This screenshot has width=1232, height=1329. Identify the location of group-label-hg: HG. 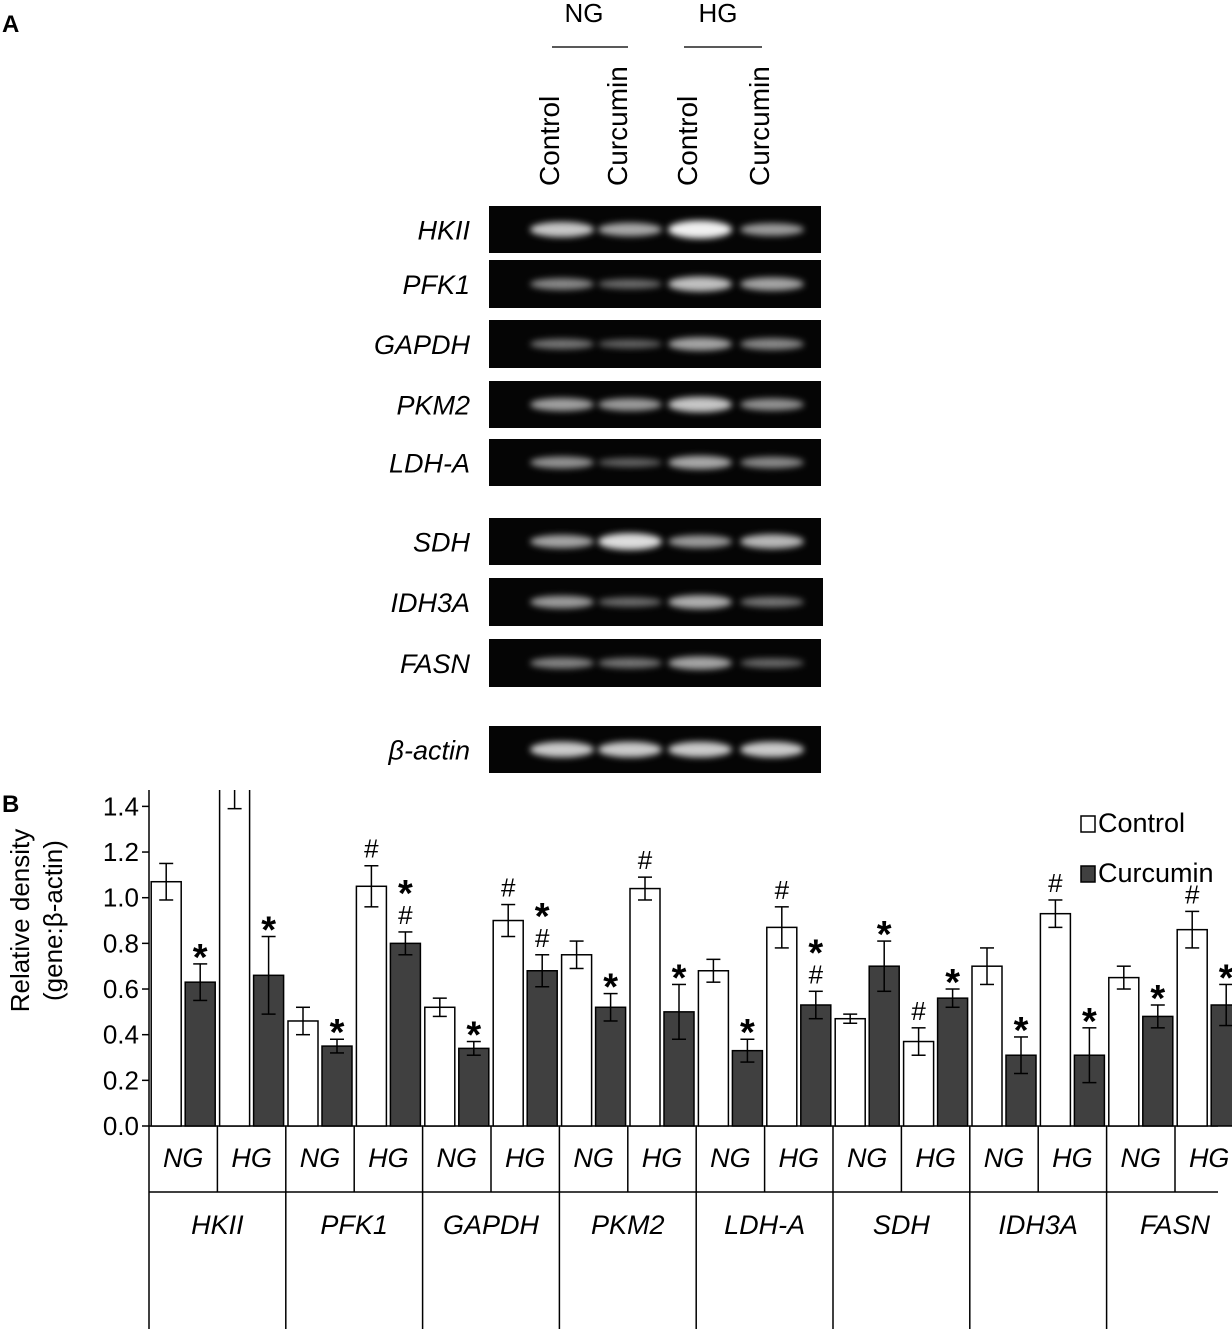
(718, 14).